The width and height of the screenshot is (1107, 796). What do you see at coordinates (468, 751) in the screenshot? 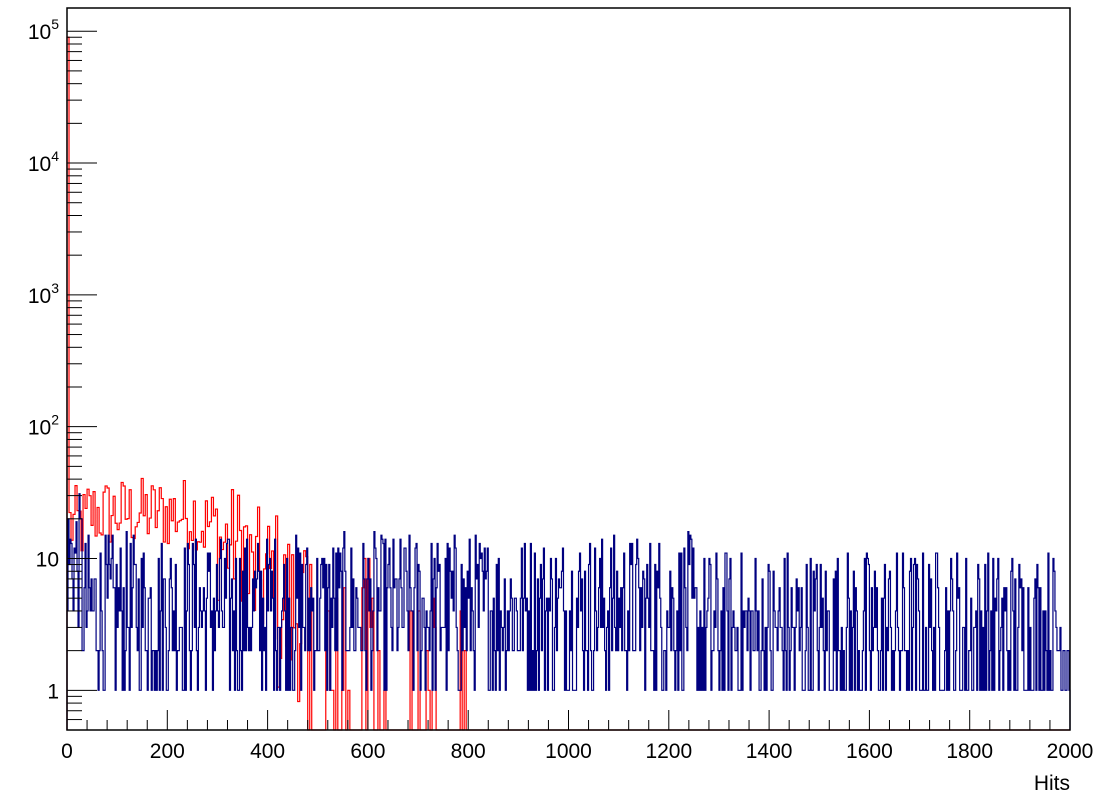
I see `x-tick-label: 800` at bounding box center [468, 751].